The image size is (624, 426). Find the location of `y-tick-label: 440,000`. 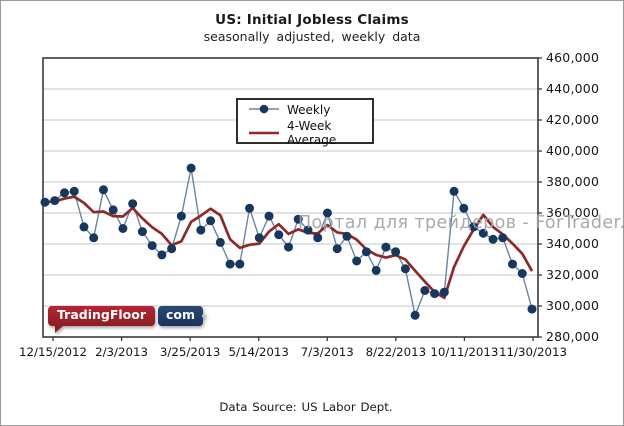

y-tick-label: 440,000 is located at coordinates (573, 88).